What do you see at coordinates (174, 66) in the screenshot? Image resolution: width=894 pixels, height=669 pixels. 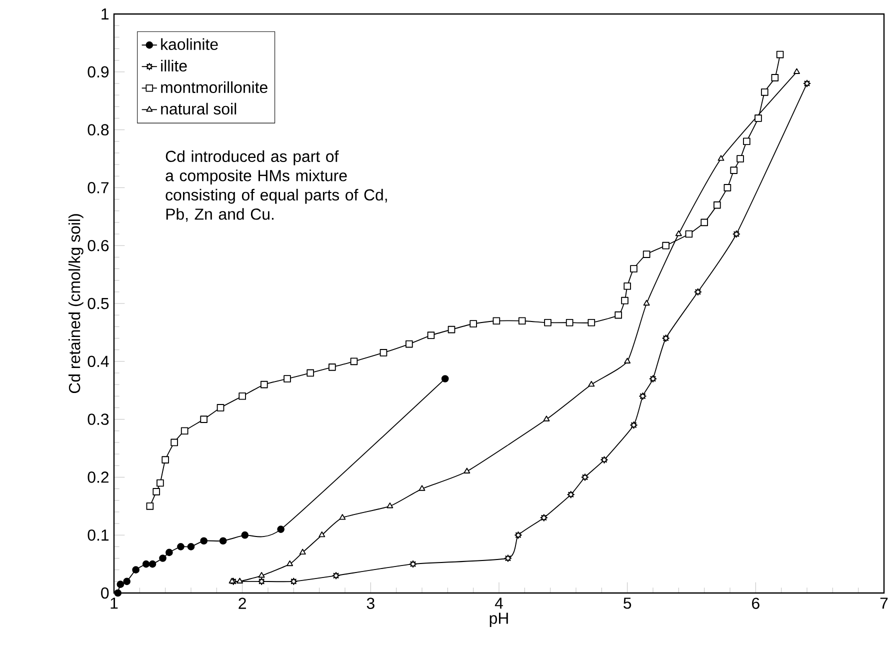 I see `legend-label: illite` at bounding box center [174, 66].